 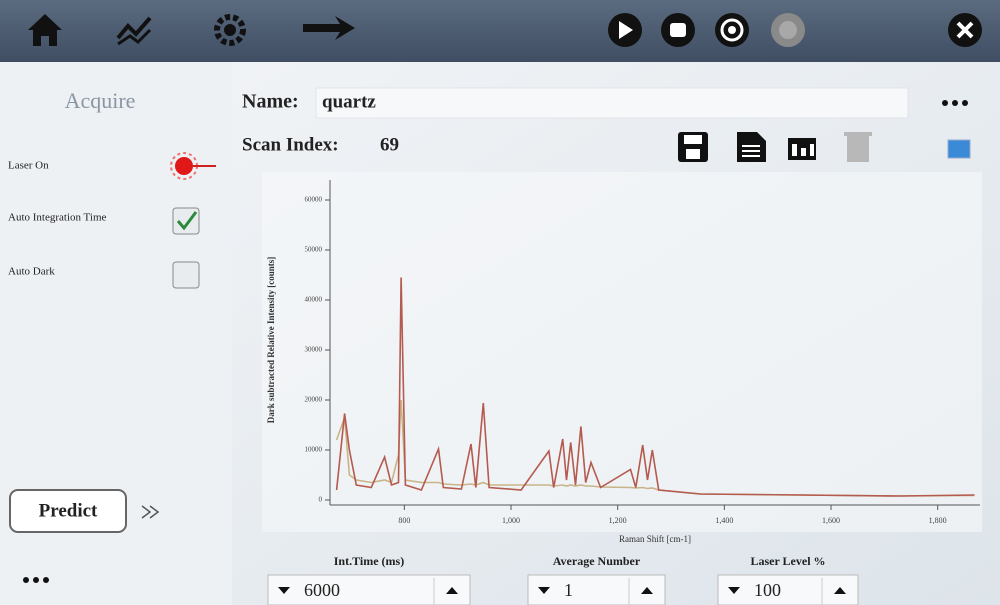 I want to click on target-button, so click(x=732, y=30).